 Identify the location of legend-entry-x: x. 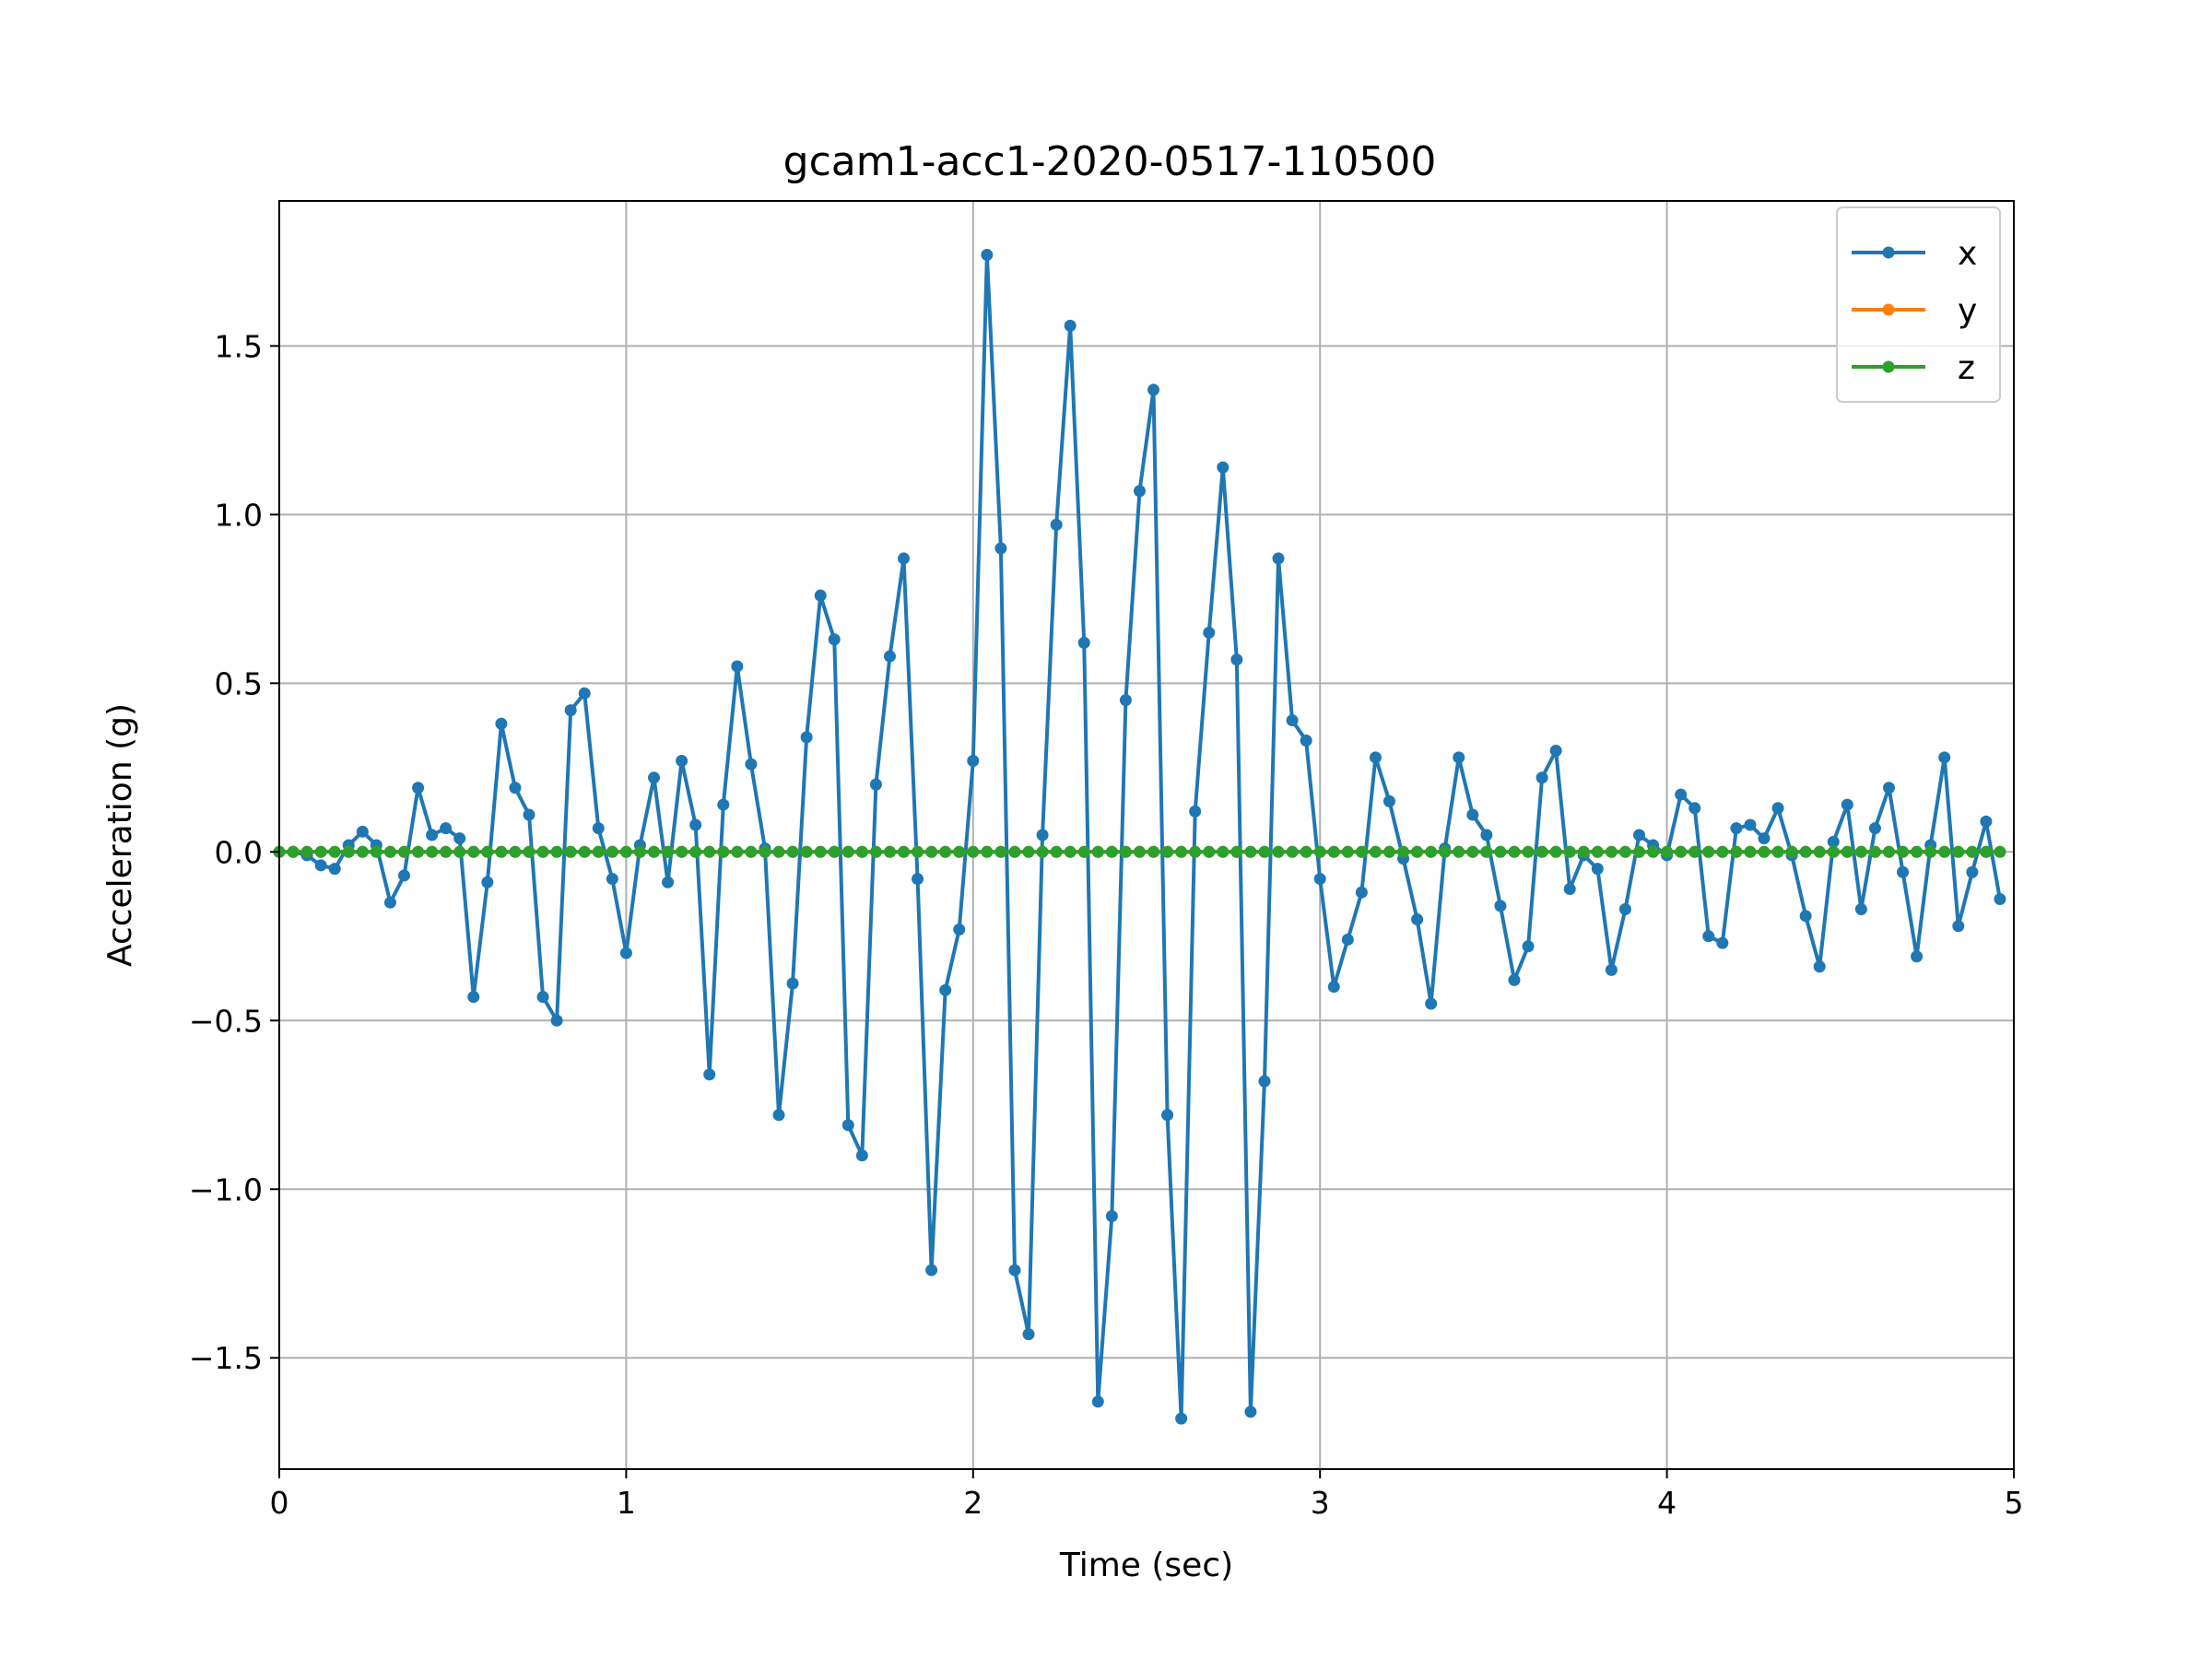
(1914, 254).